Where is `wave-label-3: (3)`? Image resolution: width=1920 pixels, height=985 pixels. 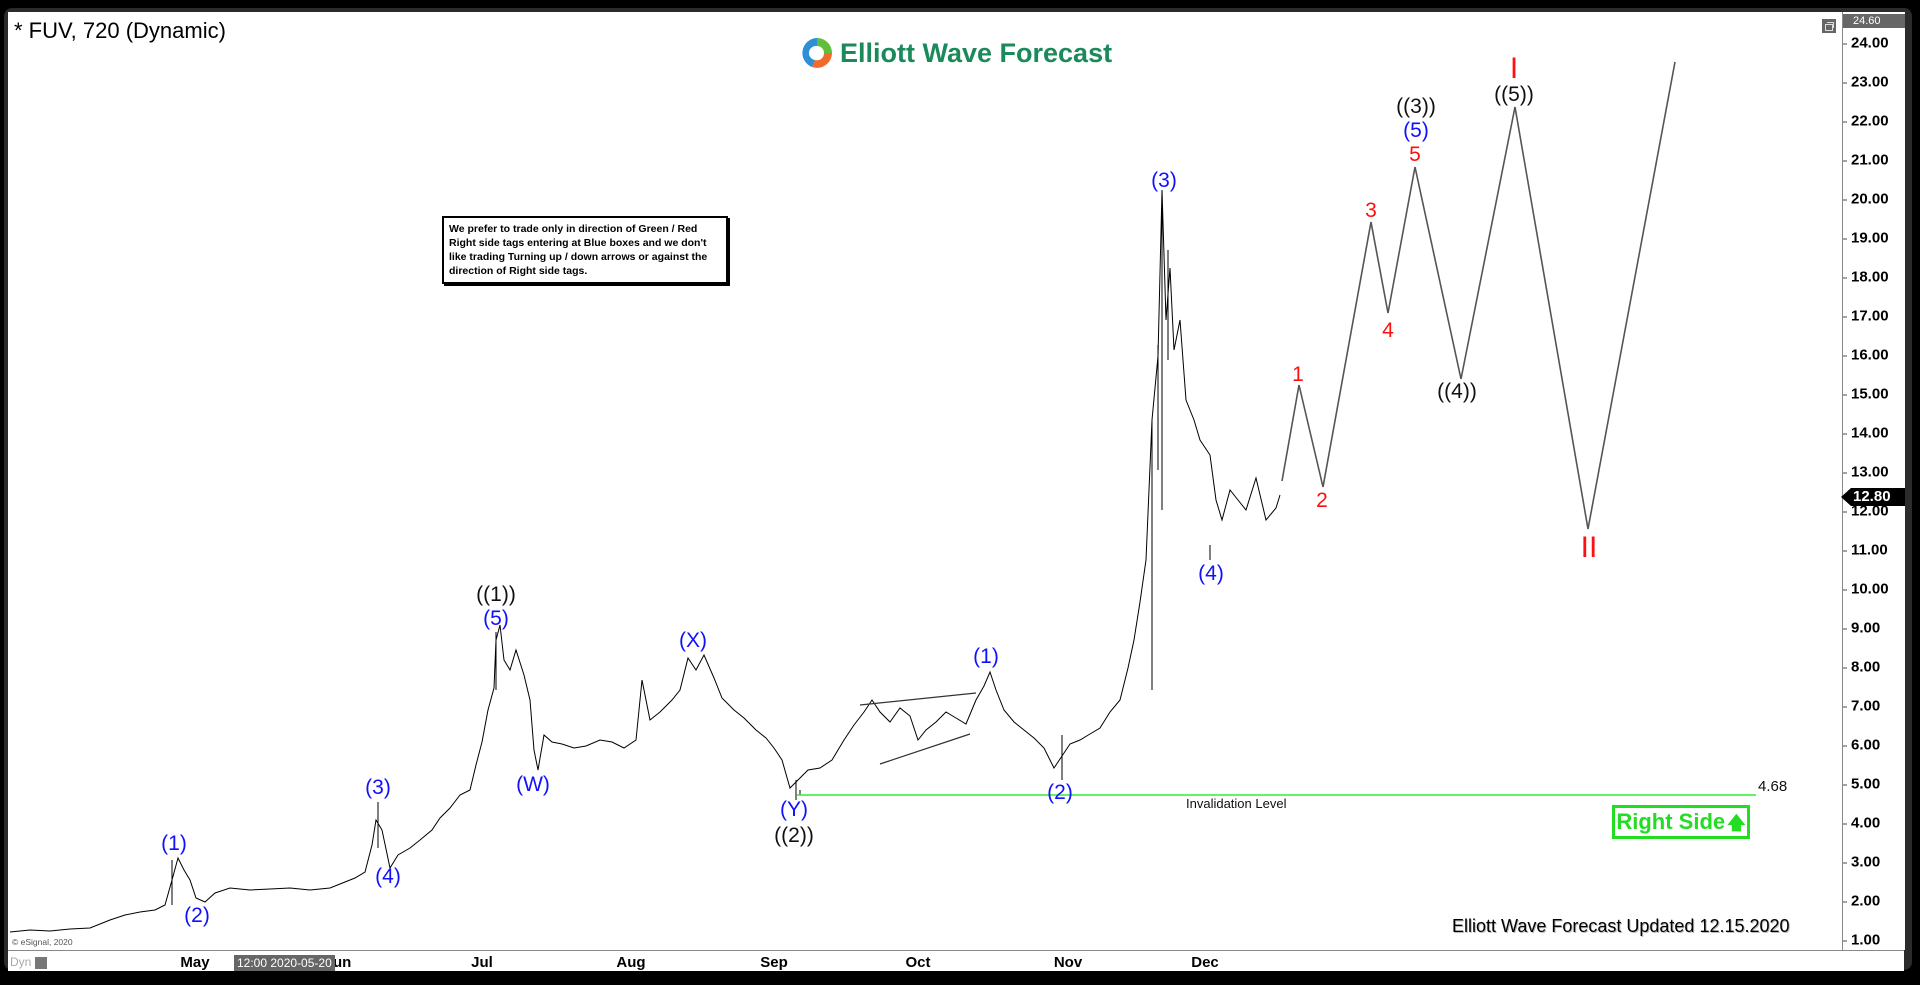 wave-label-3: (3) is located at coordinates (378, 787).